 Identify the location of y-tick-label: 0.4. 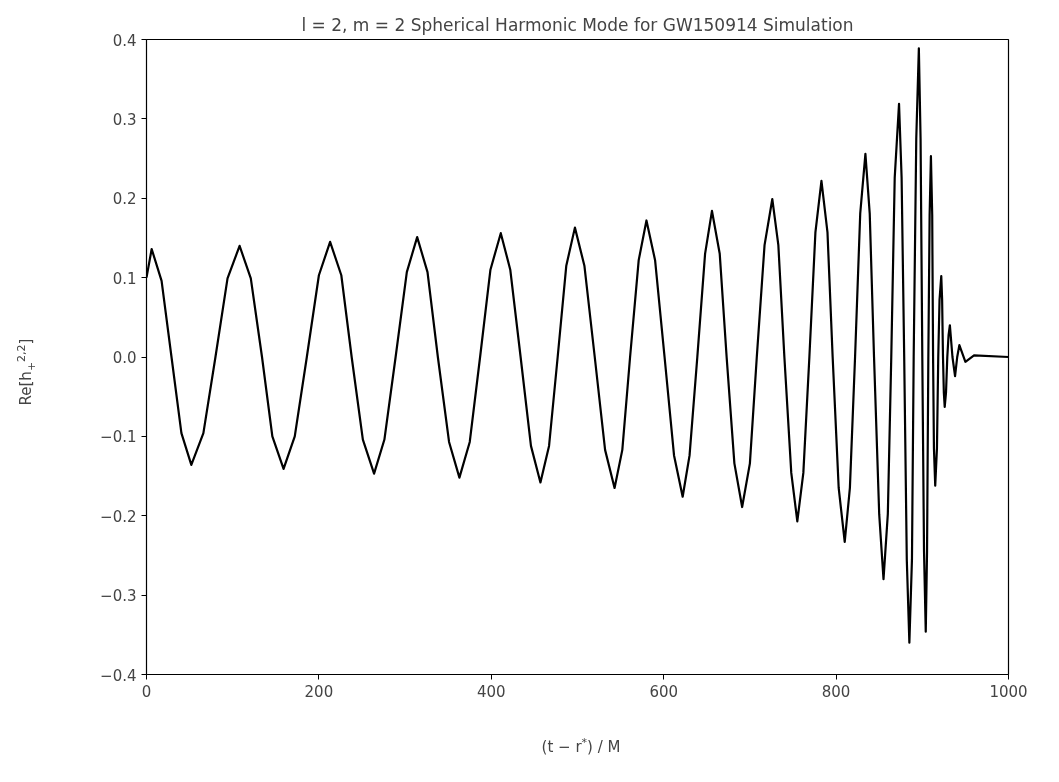
(124, 40).